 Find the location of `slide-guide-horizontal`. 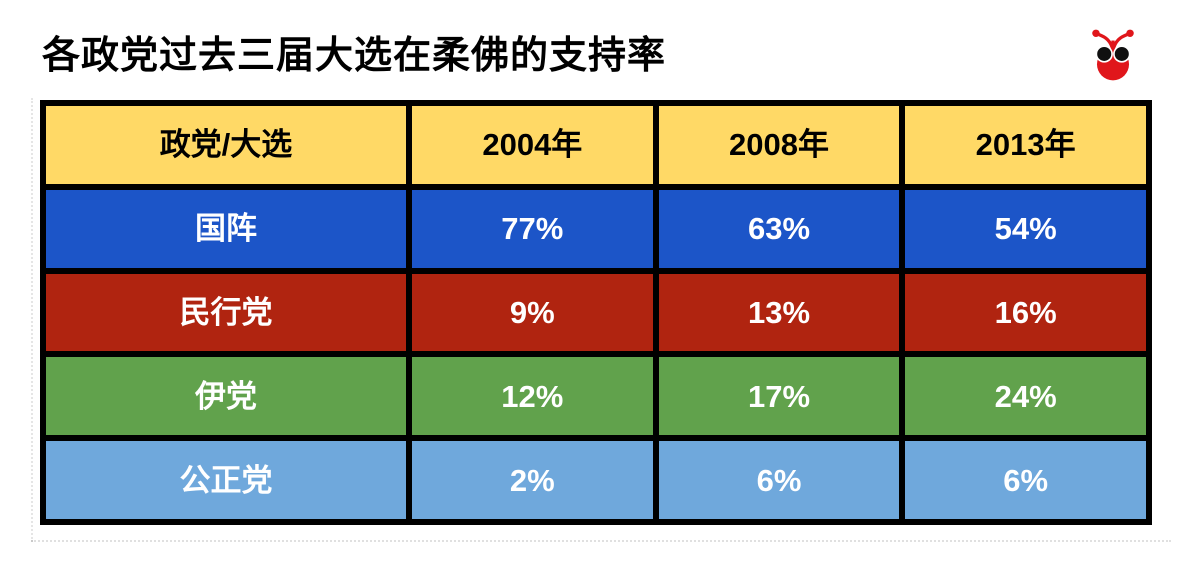

slide-guide-horizontal is located at coordinates (601, 541).